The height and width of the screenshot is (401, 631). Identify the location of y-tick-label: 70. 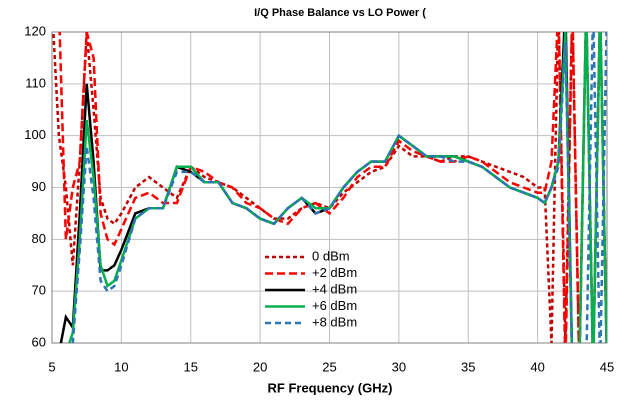
(39, 290).